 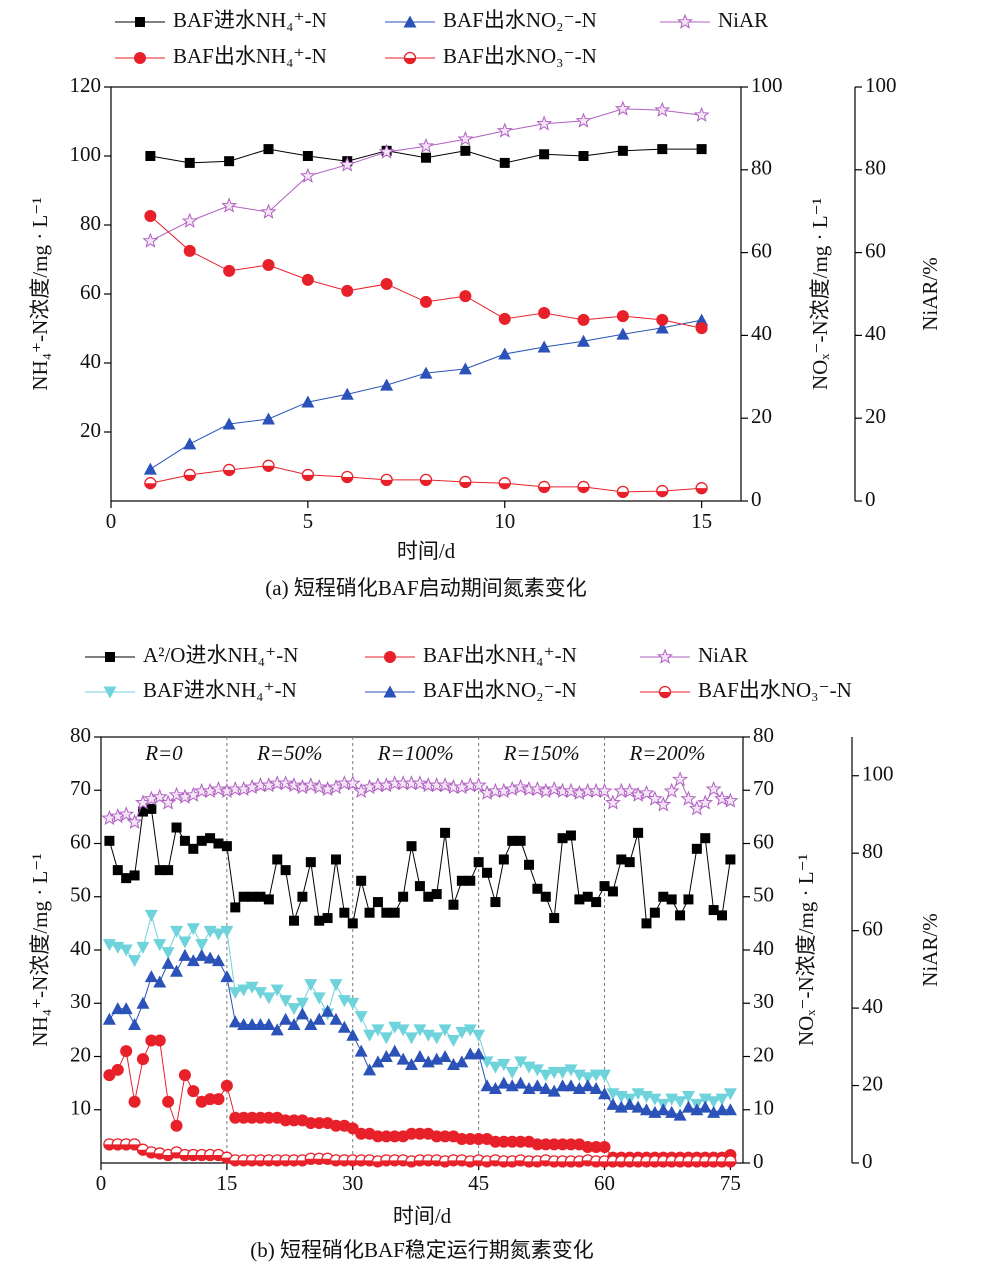 What do you see at coordinates (101, 1183) in the screenshot?
I see `x-tick-label: 0` at bounding box center [101, 1183].